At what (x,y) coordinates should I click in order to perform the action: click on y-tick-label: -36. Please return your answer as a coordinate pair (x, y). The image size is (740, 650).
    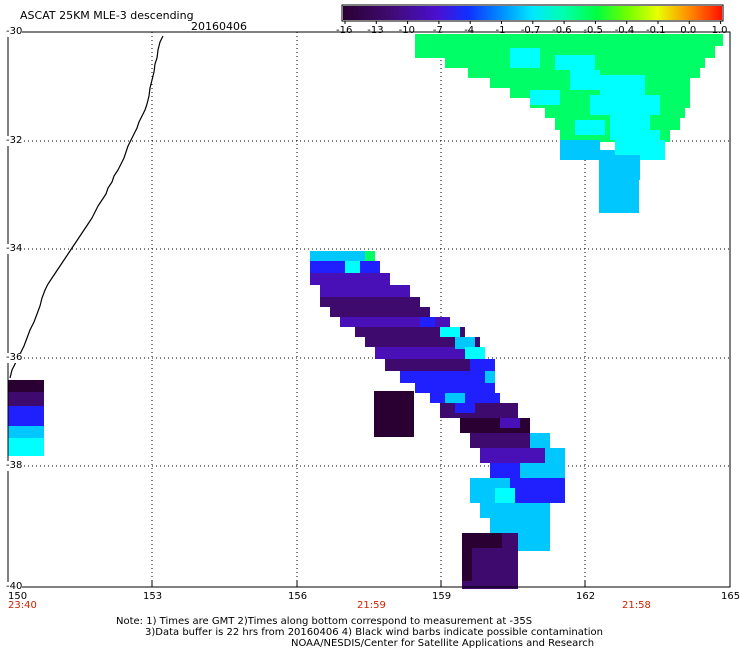
    Looking at the image, I should click on (14, 357).